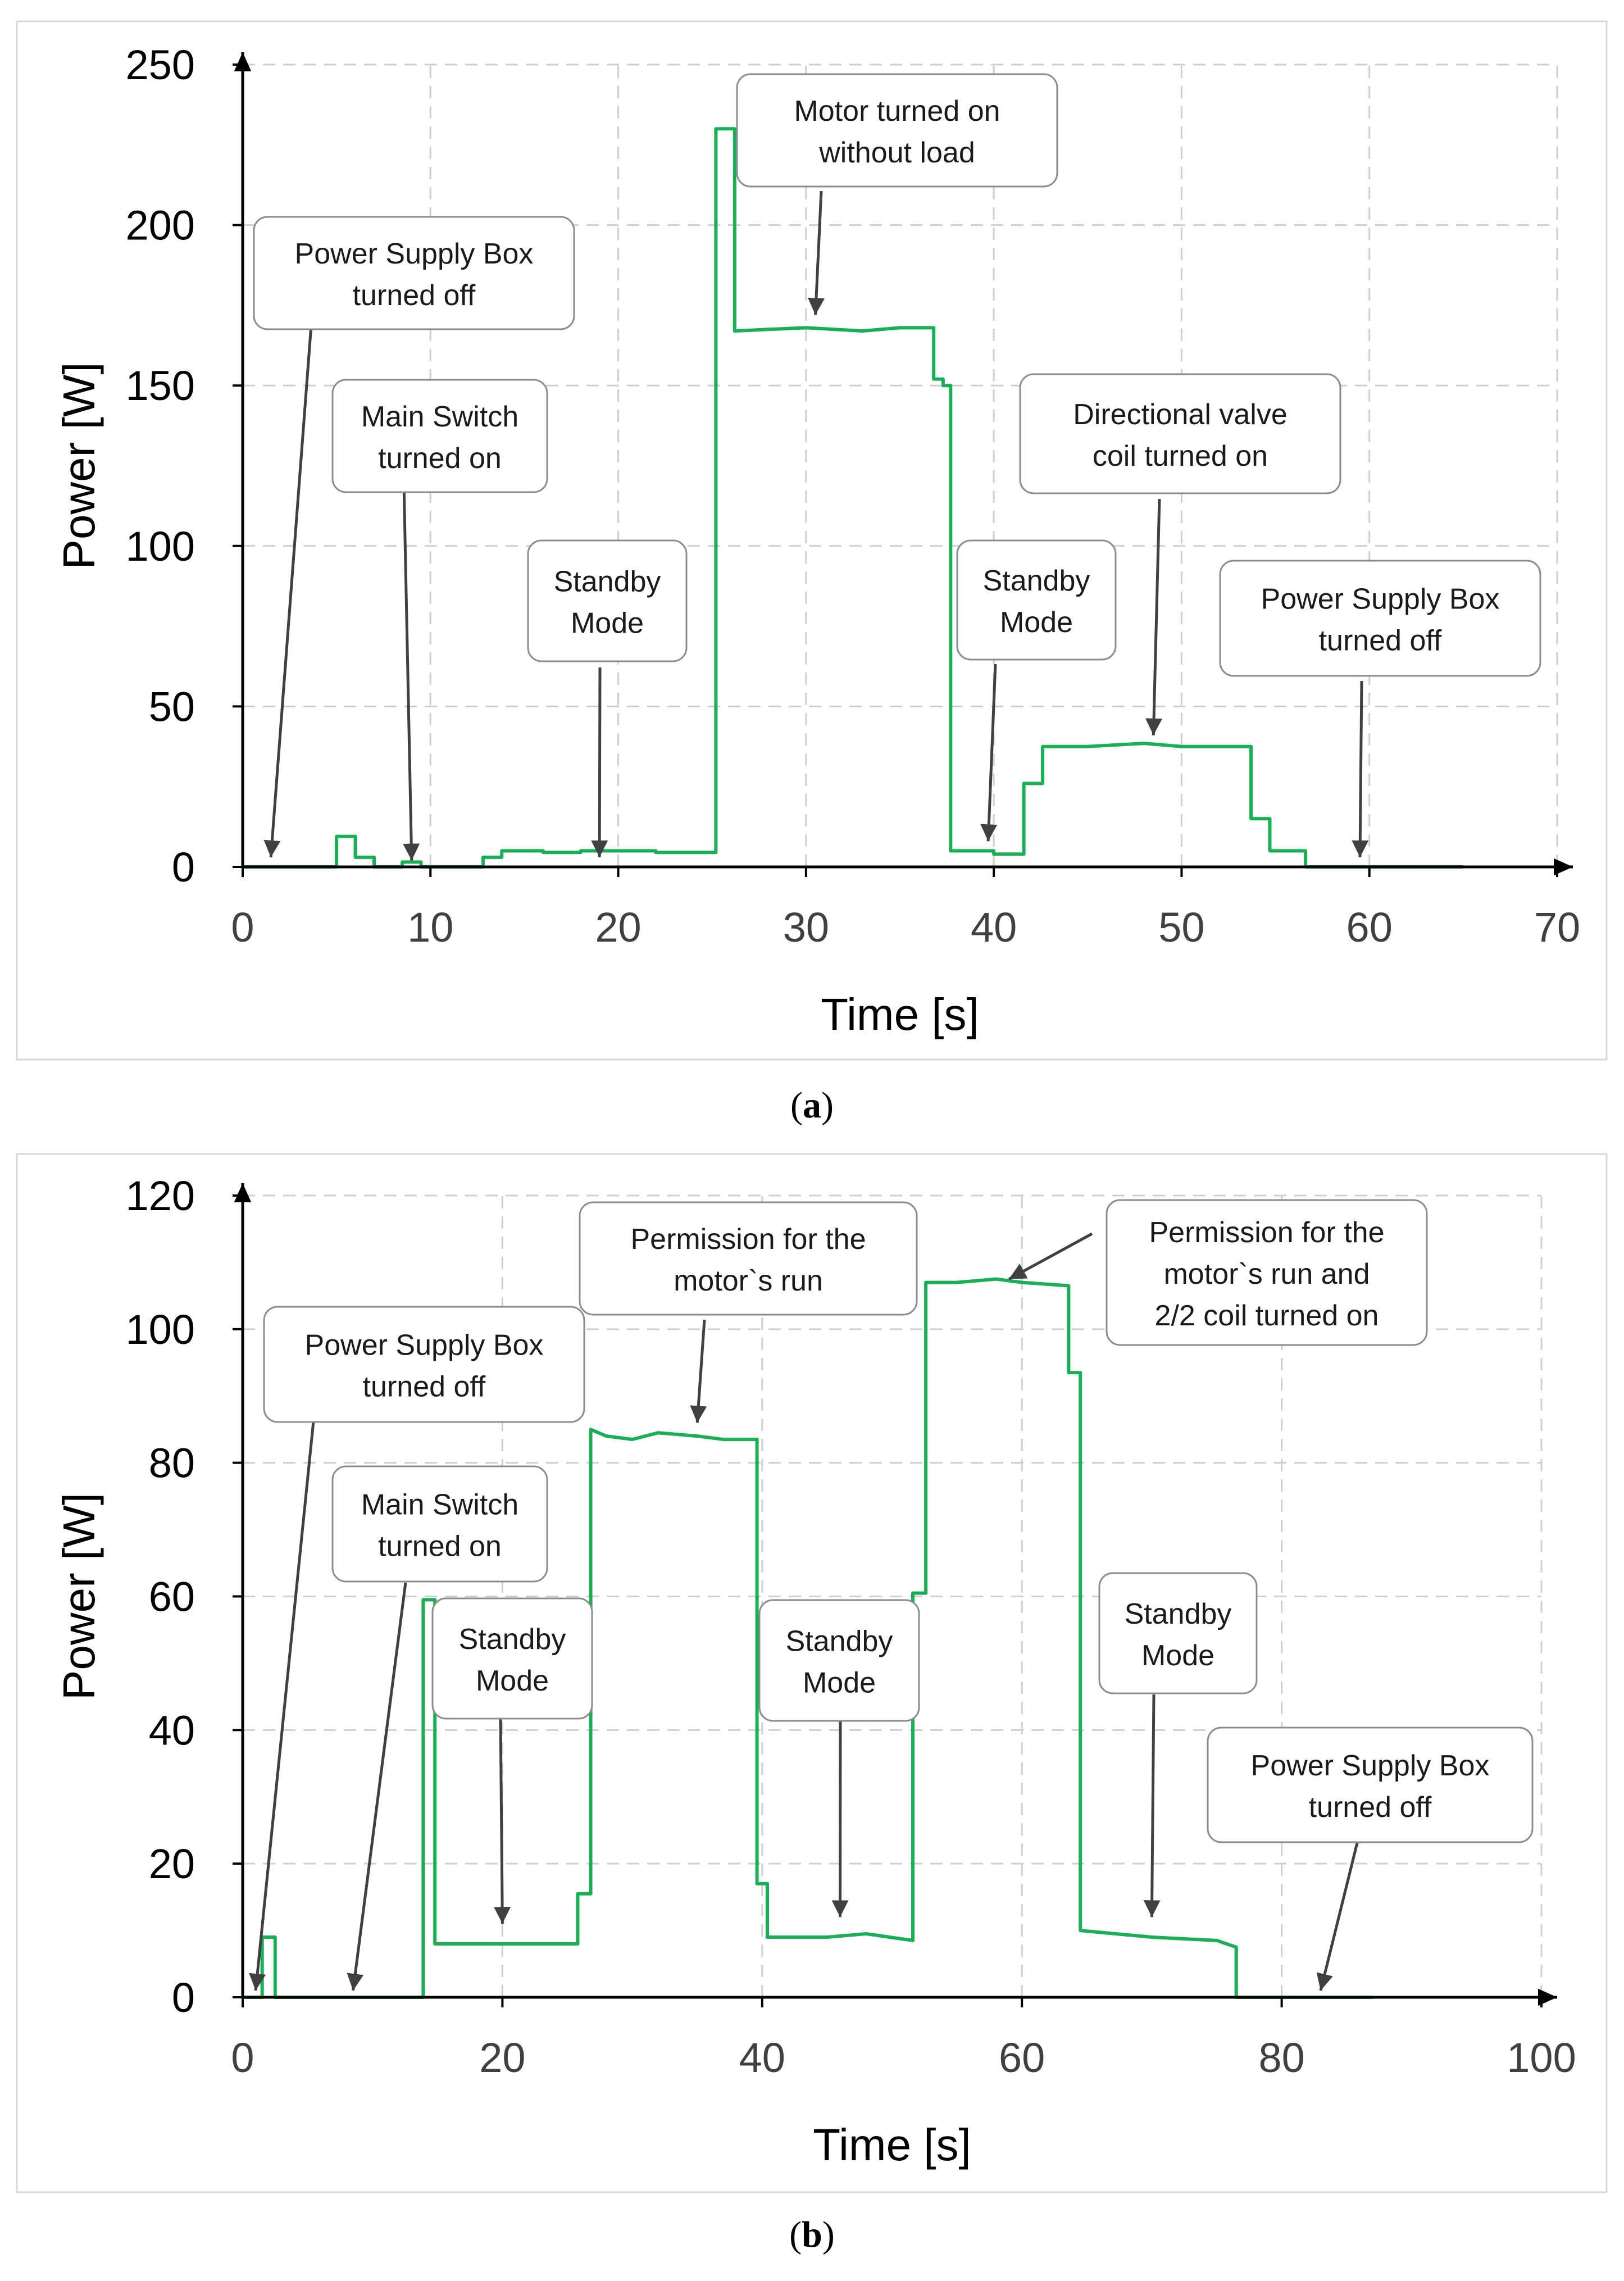  I want to click on chart-b-annotation-0-line-0: Power Supply Box, so click(424, 1346).